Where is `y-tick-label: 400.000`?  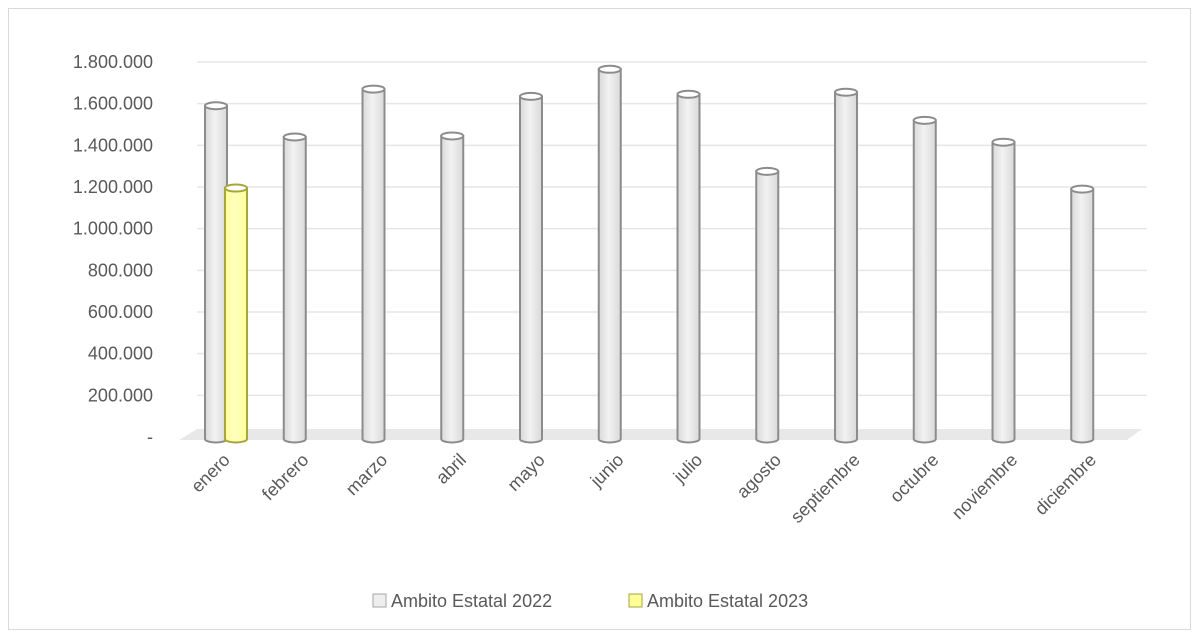
y-tick-label: 400.000 is located at coordinates (120, 354).